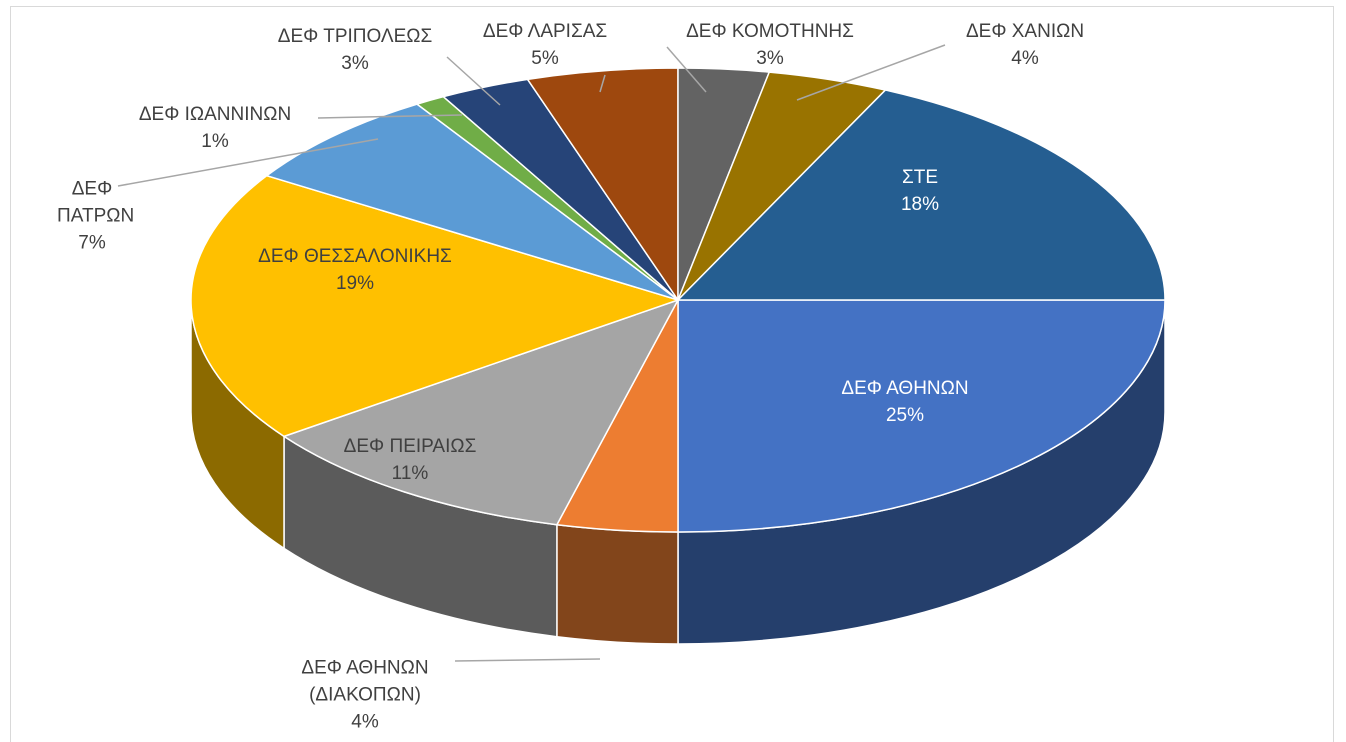 This screenshot has height=742, width=1346. I want to click on slice-percent: 11%, so click(410, 473).